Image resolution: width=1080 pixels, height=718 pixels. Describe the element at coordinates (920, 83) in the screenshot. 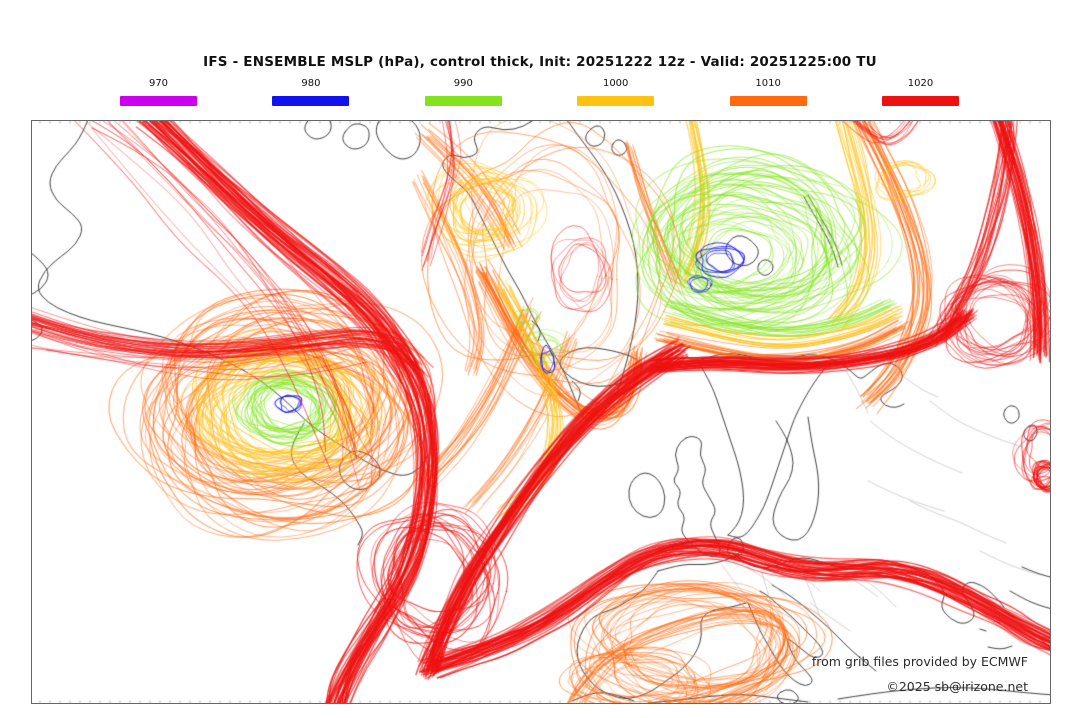

I see `legend-label: 1020` at that location.